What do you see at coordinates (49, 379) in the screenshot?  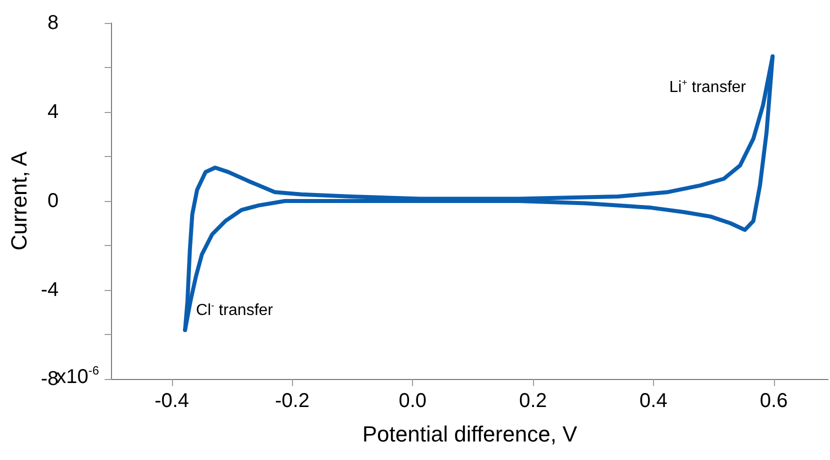 I see `y-tick-label: -8` at bounding box center [49, 379].